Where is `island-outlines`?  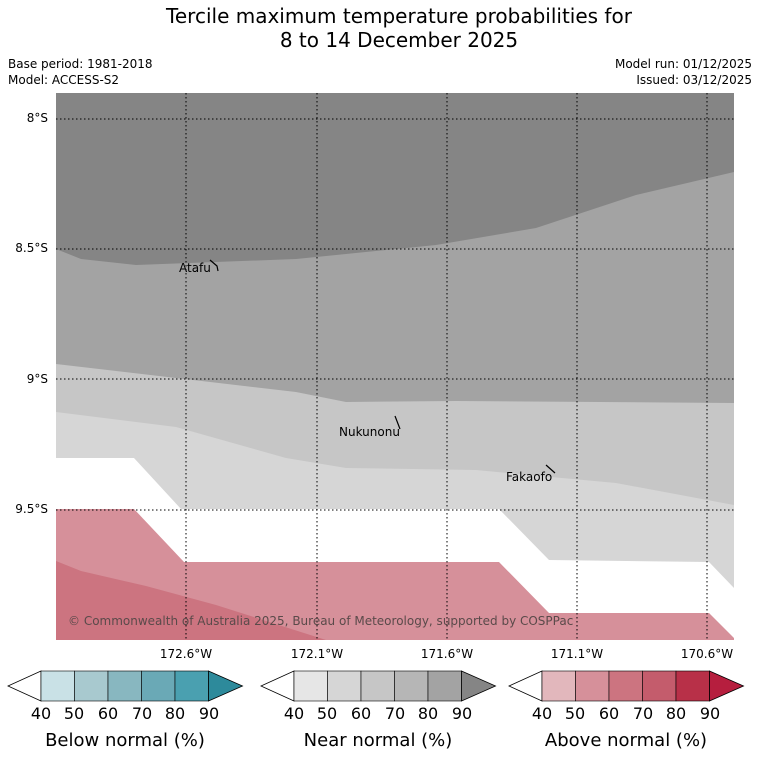
island-outlines is located at coordinates (382, 366).